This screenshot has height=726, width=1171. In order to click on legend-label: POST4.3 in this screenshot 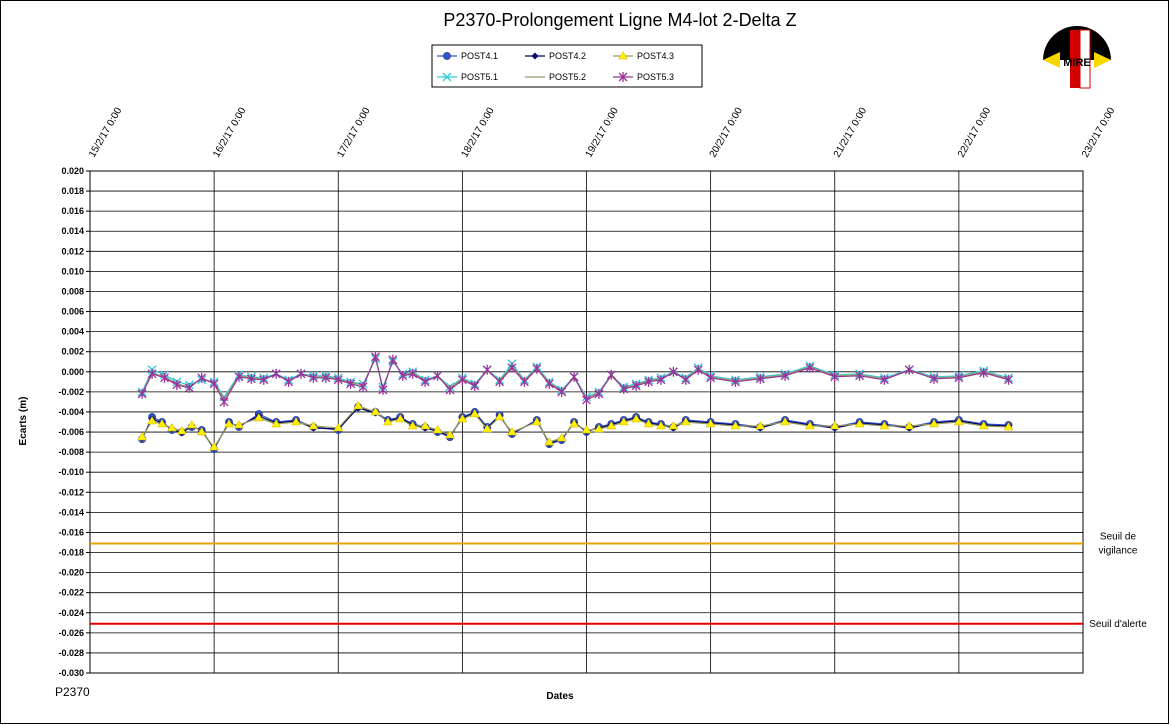, I will do `click(655, 56)`.